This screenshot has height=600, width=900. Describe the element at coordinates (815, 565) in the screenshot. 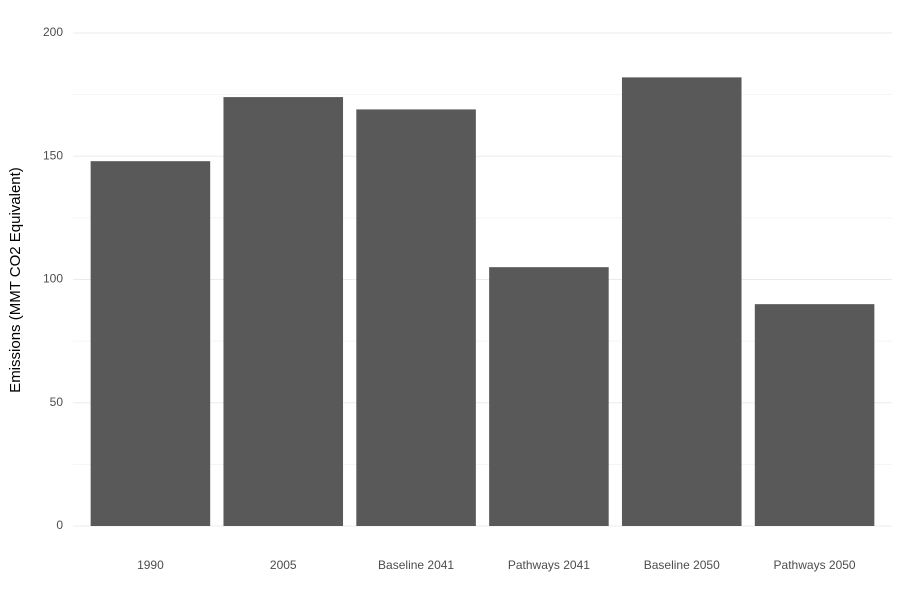

I see `x-tick-label: Pathways 2050` at that location.